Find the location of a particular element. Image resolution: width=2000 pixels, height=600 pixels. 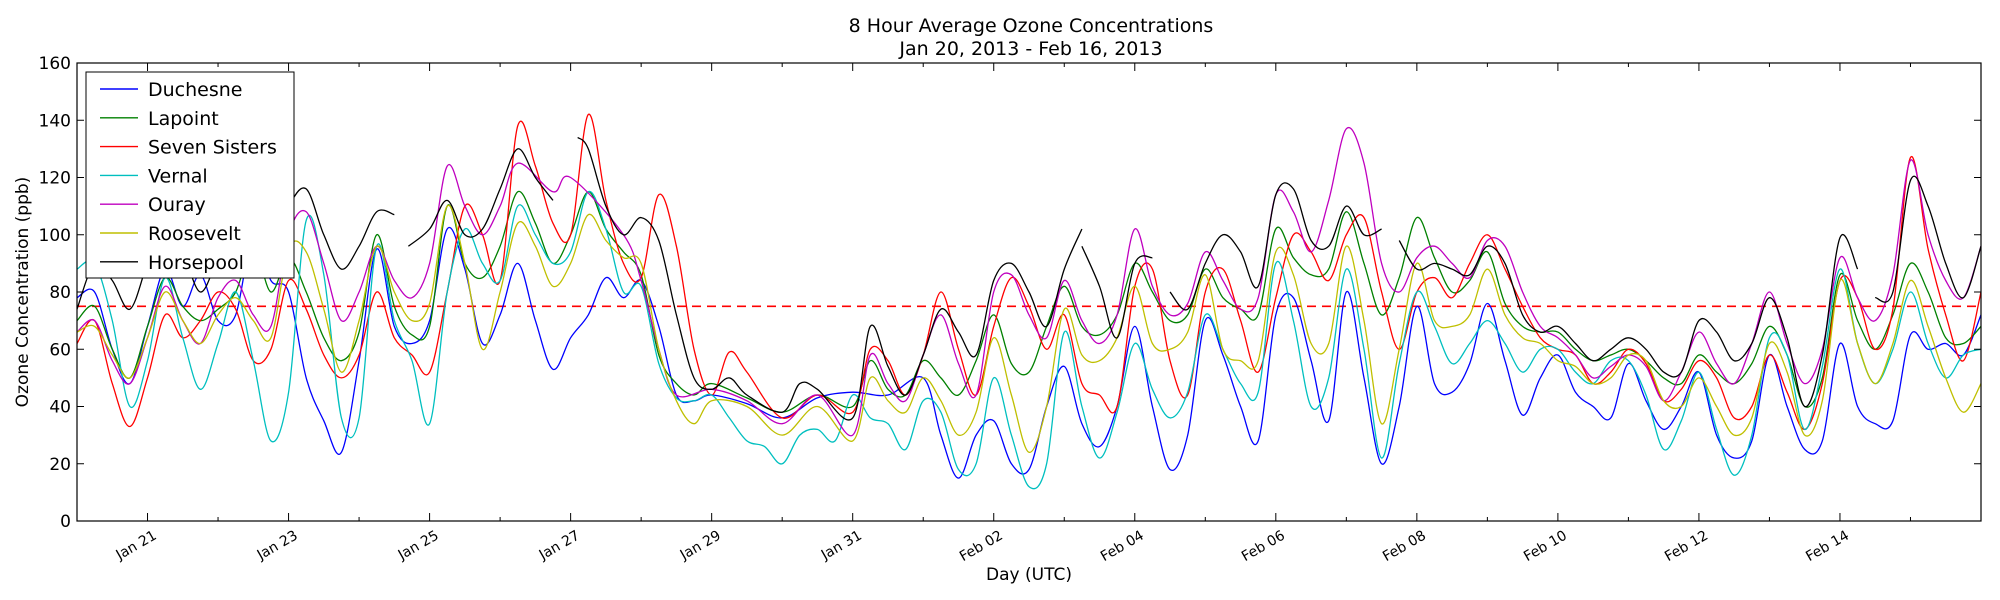

legend-label-ouray: Ouray is located at coordinates (177, 205).